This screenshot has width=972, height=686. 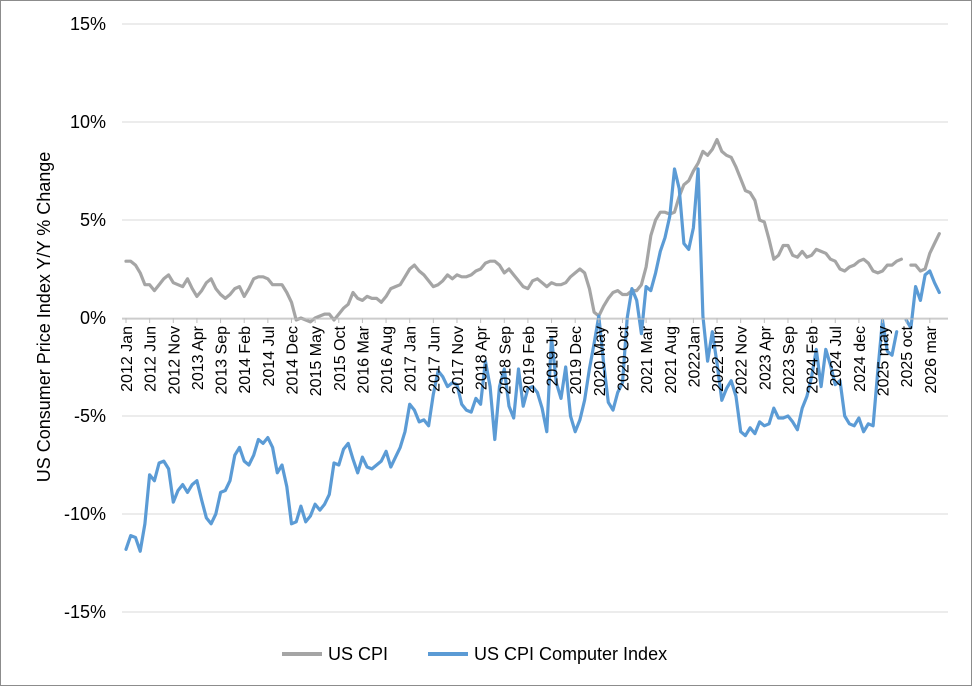 What do you see at coordinates (363, 359) in the screenshot?
I see `x-tick-label: 2016 Mar` at bounding box center [363, 359].